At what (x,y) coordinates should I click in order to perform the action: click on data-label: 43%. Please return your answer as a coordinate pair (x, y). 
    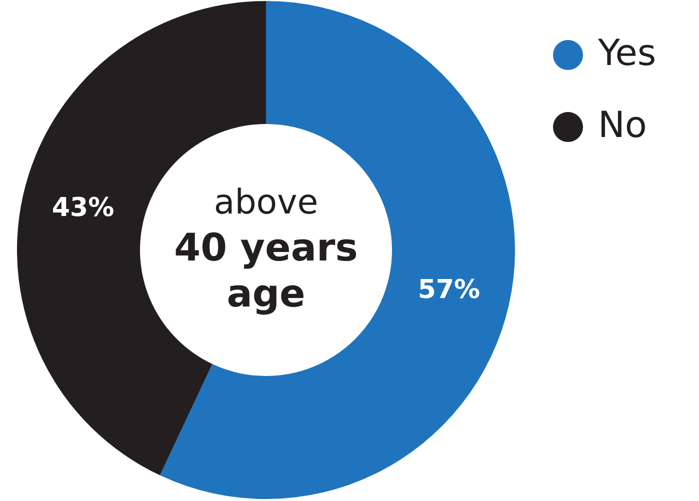
    Looking at the image, I should click on (83, 208).